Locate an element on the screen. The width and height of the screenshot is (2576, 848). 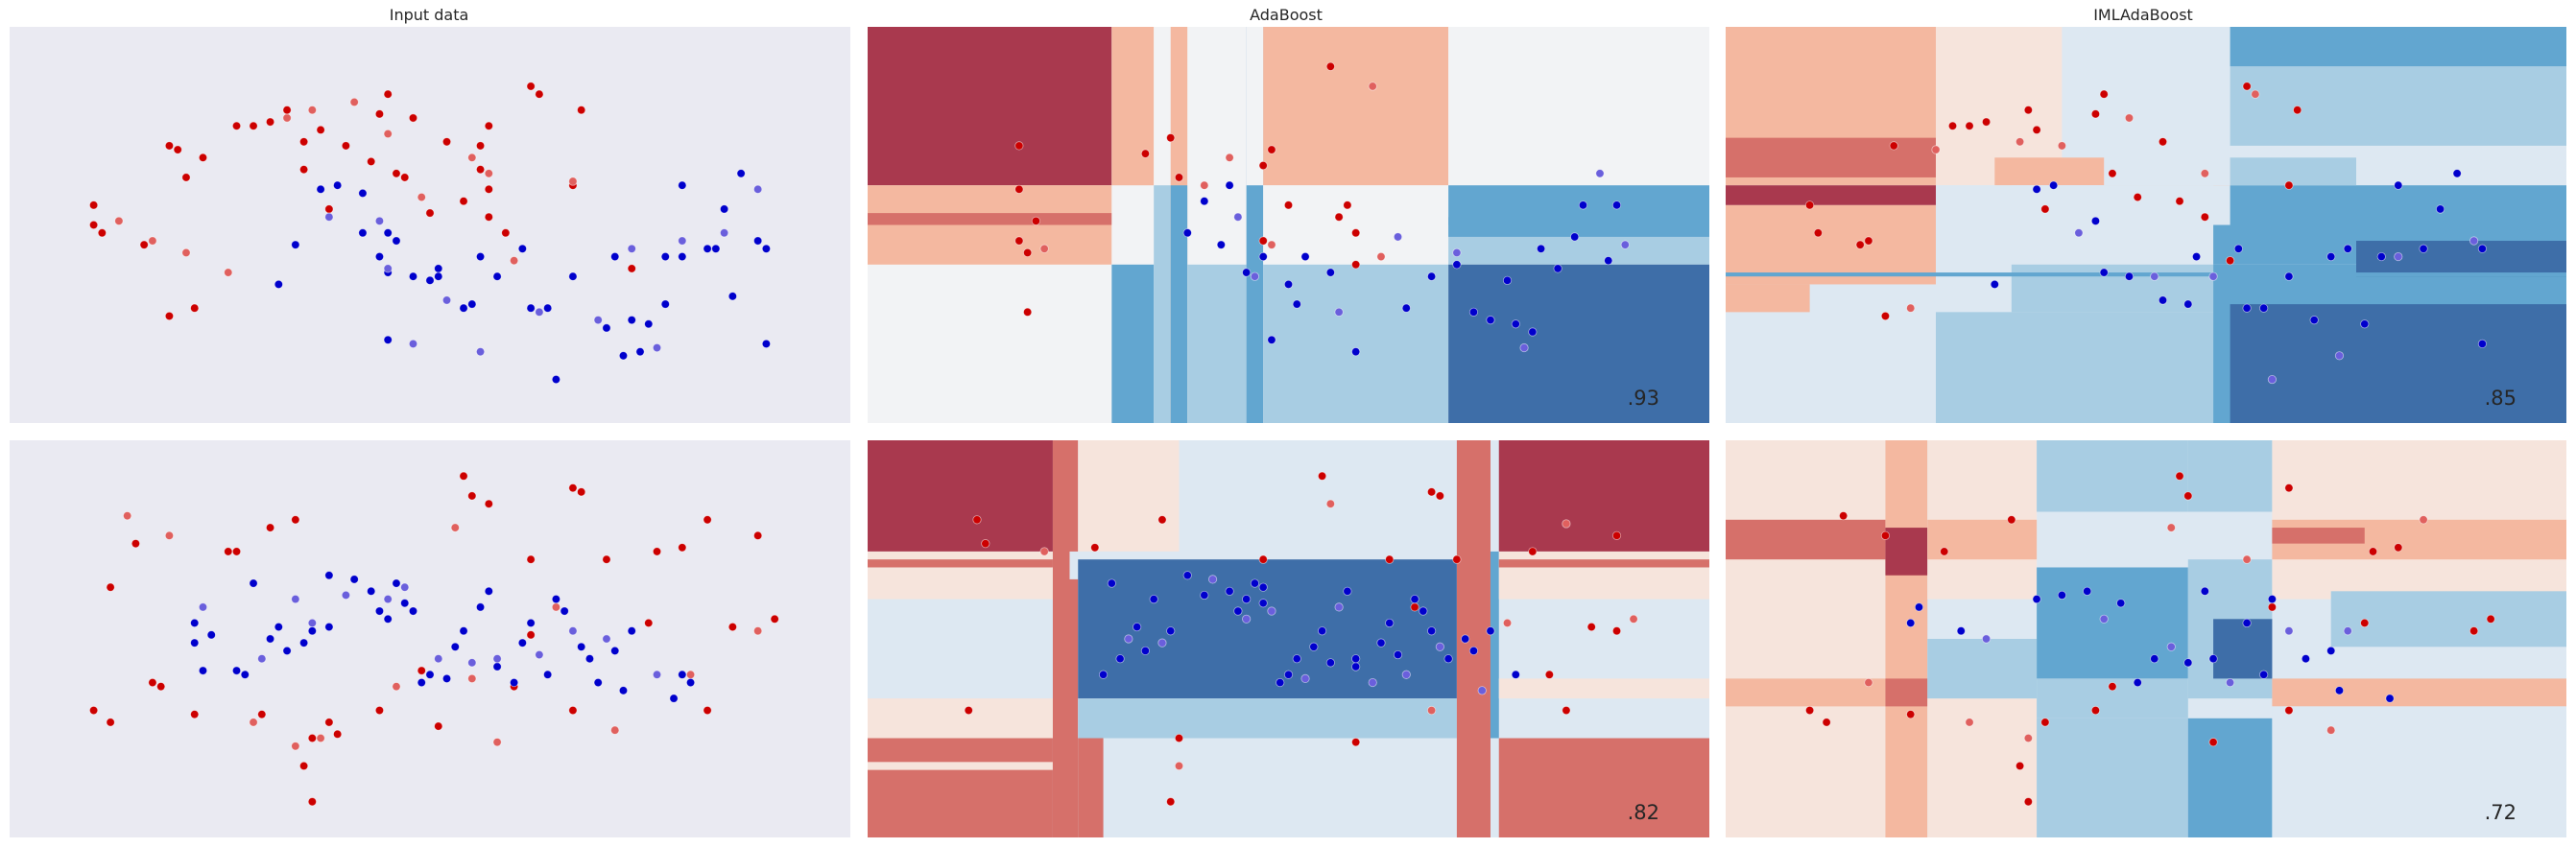
column-title-input-data: Input data is located at coordinates (429, 15).